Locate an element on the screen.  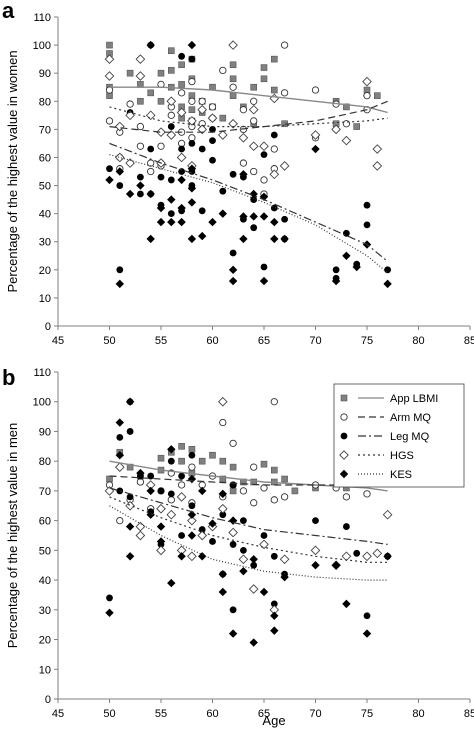
y-tick-label: 10 is located at coordinates (45, 670).